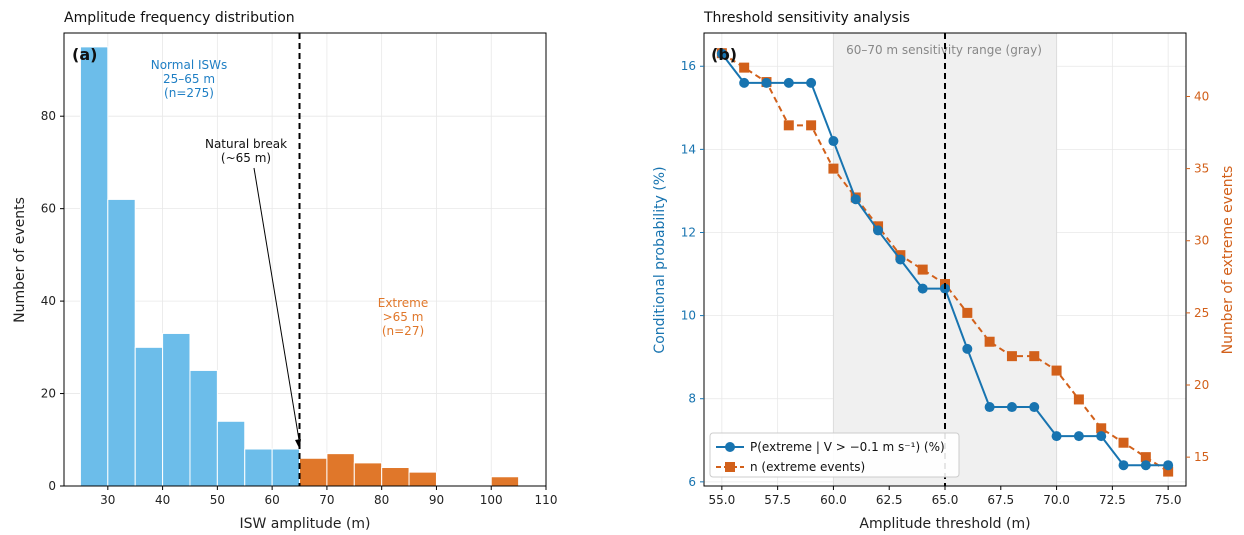  I want to click on y-tick-label-left: 14, so click(688, 149).